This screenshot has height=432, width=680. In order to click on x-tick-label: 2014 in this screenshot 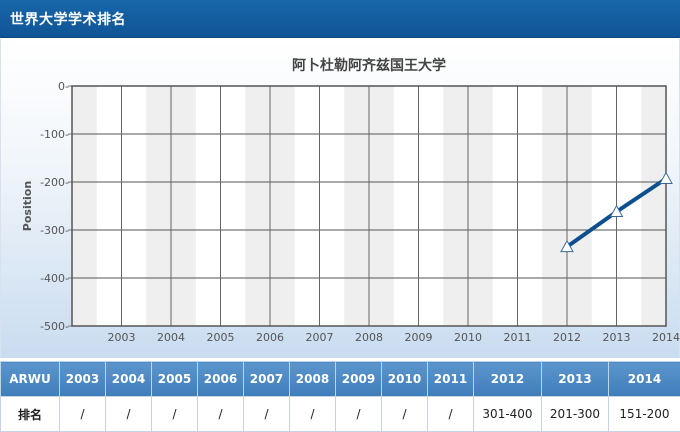, I will do `click(666, 337)`.